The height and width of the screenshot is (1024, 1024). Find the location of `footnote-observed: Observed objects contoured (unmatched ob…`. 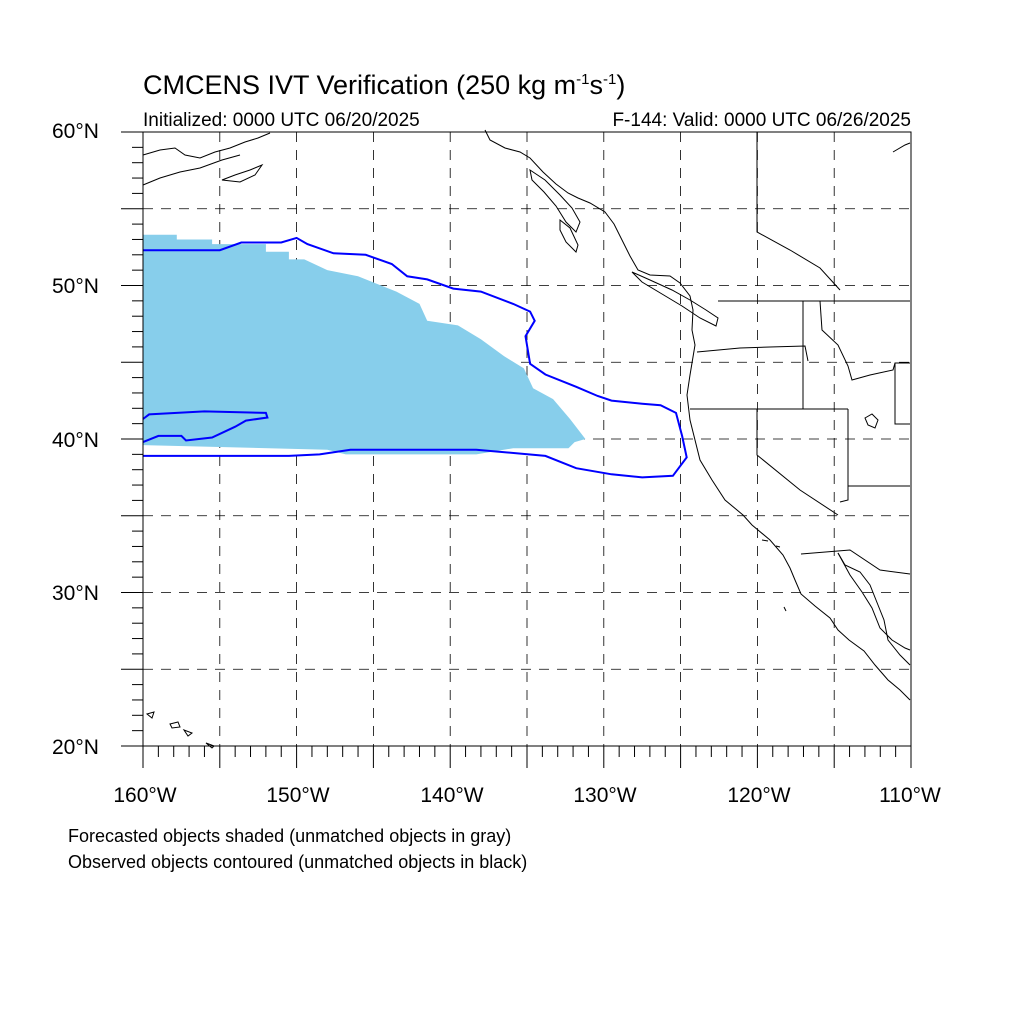

footnote-observed: Observed objects contoured (unmatched ob… is located at coordinates (298, 862).